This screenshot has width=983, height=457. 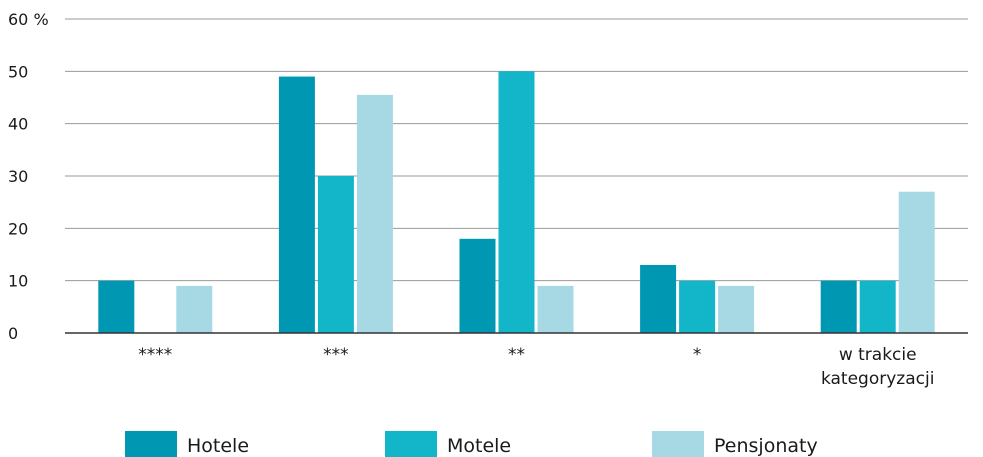 What do you see at coordinates (151, 444) in the screenshot?
I see `legend-swatch-hotele` at bounding box center [151, 444].